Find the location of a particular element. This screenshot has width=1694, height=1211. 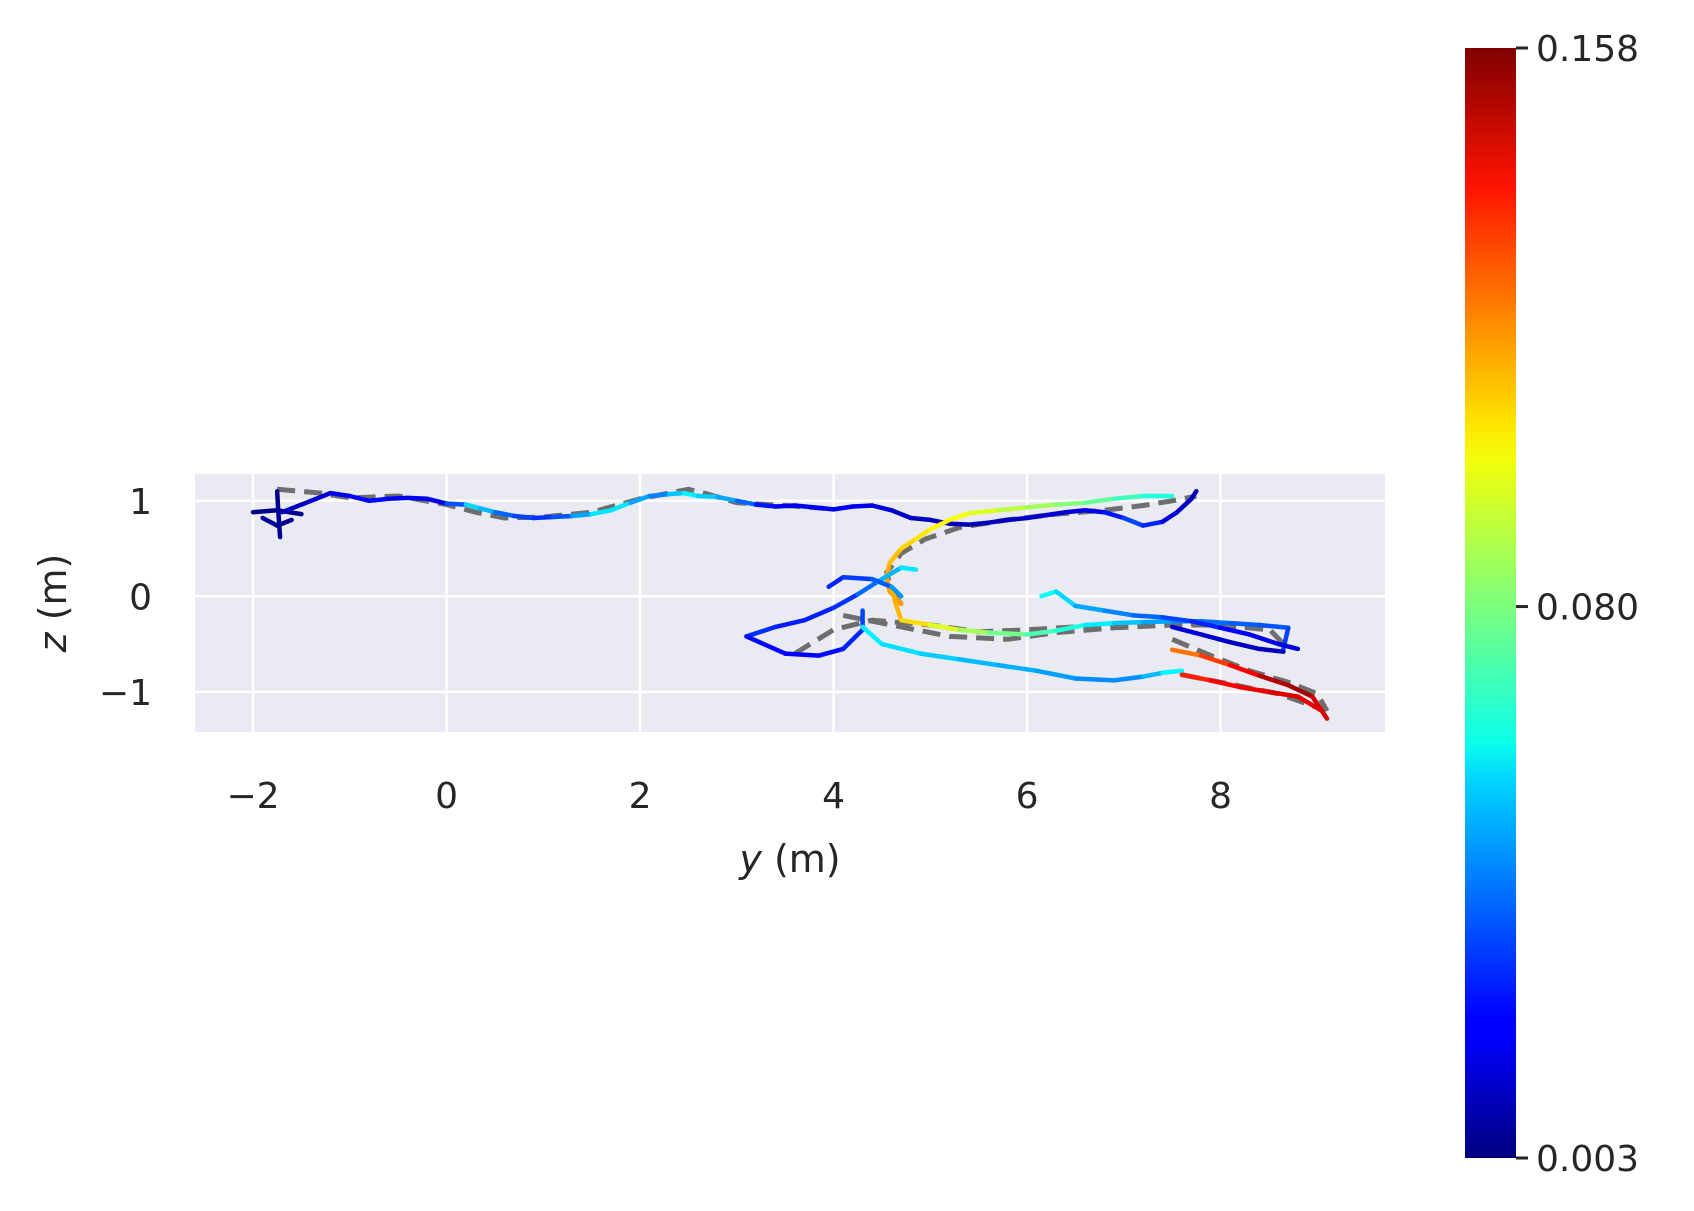

x-tick-label: 0 is located at coordinates (446, 796).